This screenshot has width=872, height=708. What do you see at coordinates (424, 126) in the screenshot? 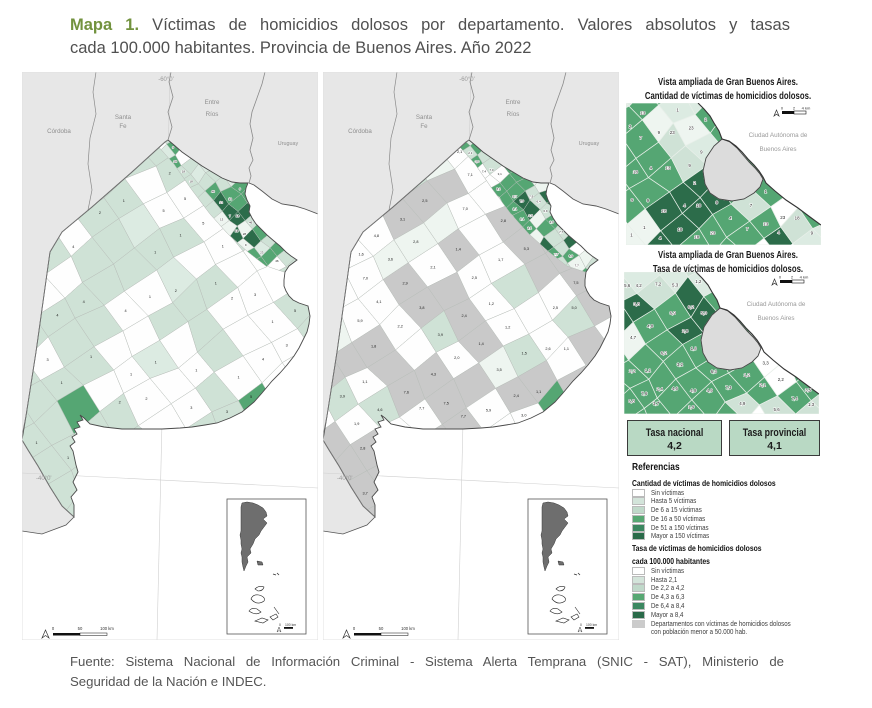
I see `svg-text: Fe` at bounding box center [424, 126].